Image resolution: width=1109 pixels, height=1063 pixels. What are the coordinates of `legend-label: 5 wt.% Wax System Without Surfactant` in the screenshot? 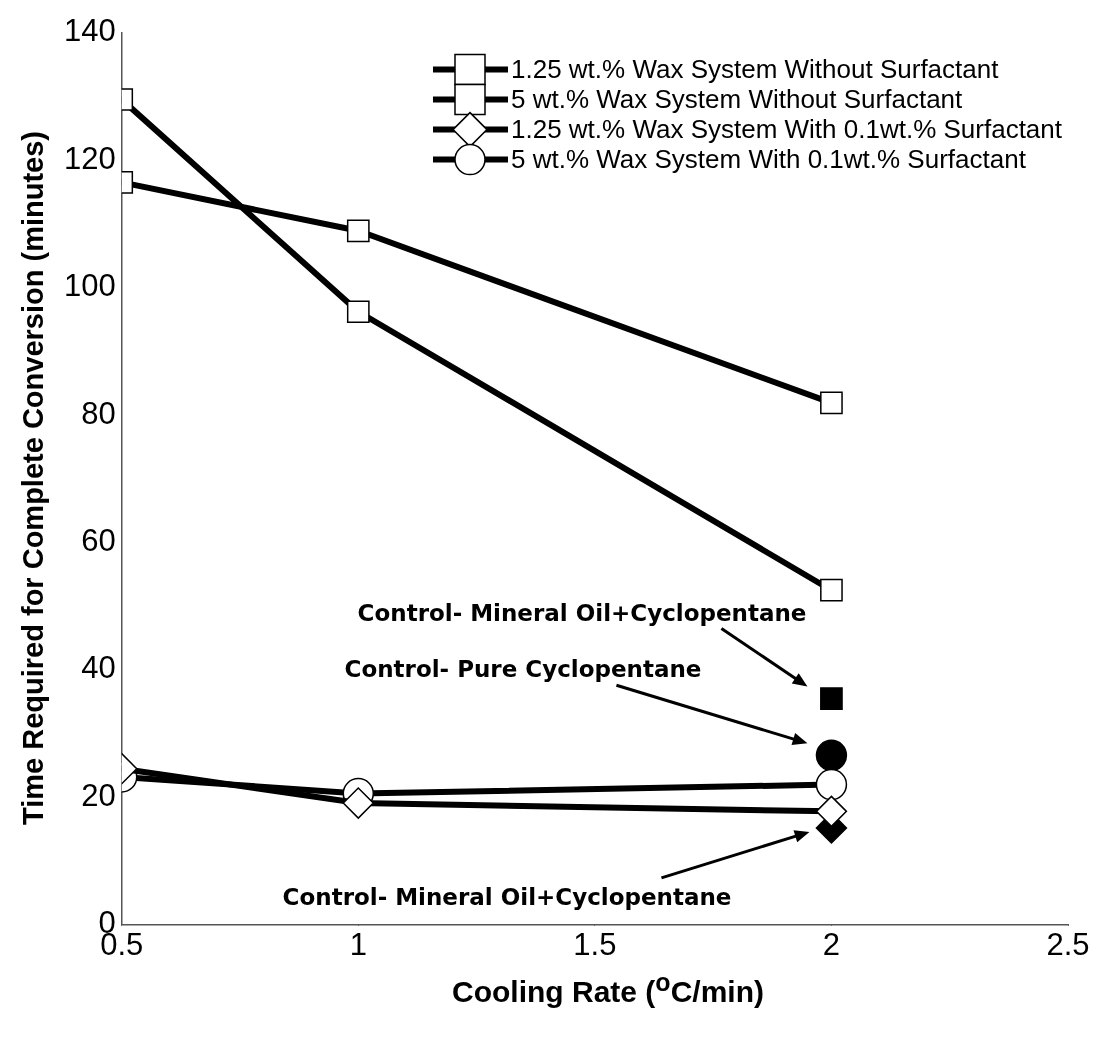 It's located at (737, 98).